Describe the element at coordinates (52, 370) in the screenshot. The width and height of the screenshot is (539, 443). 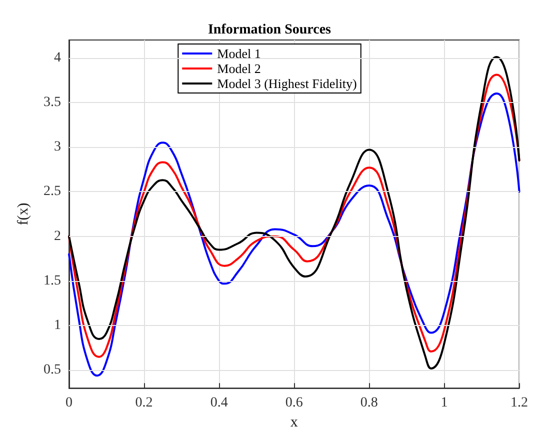
I see `y-tick-label: 0.5` at that location.